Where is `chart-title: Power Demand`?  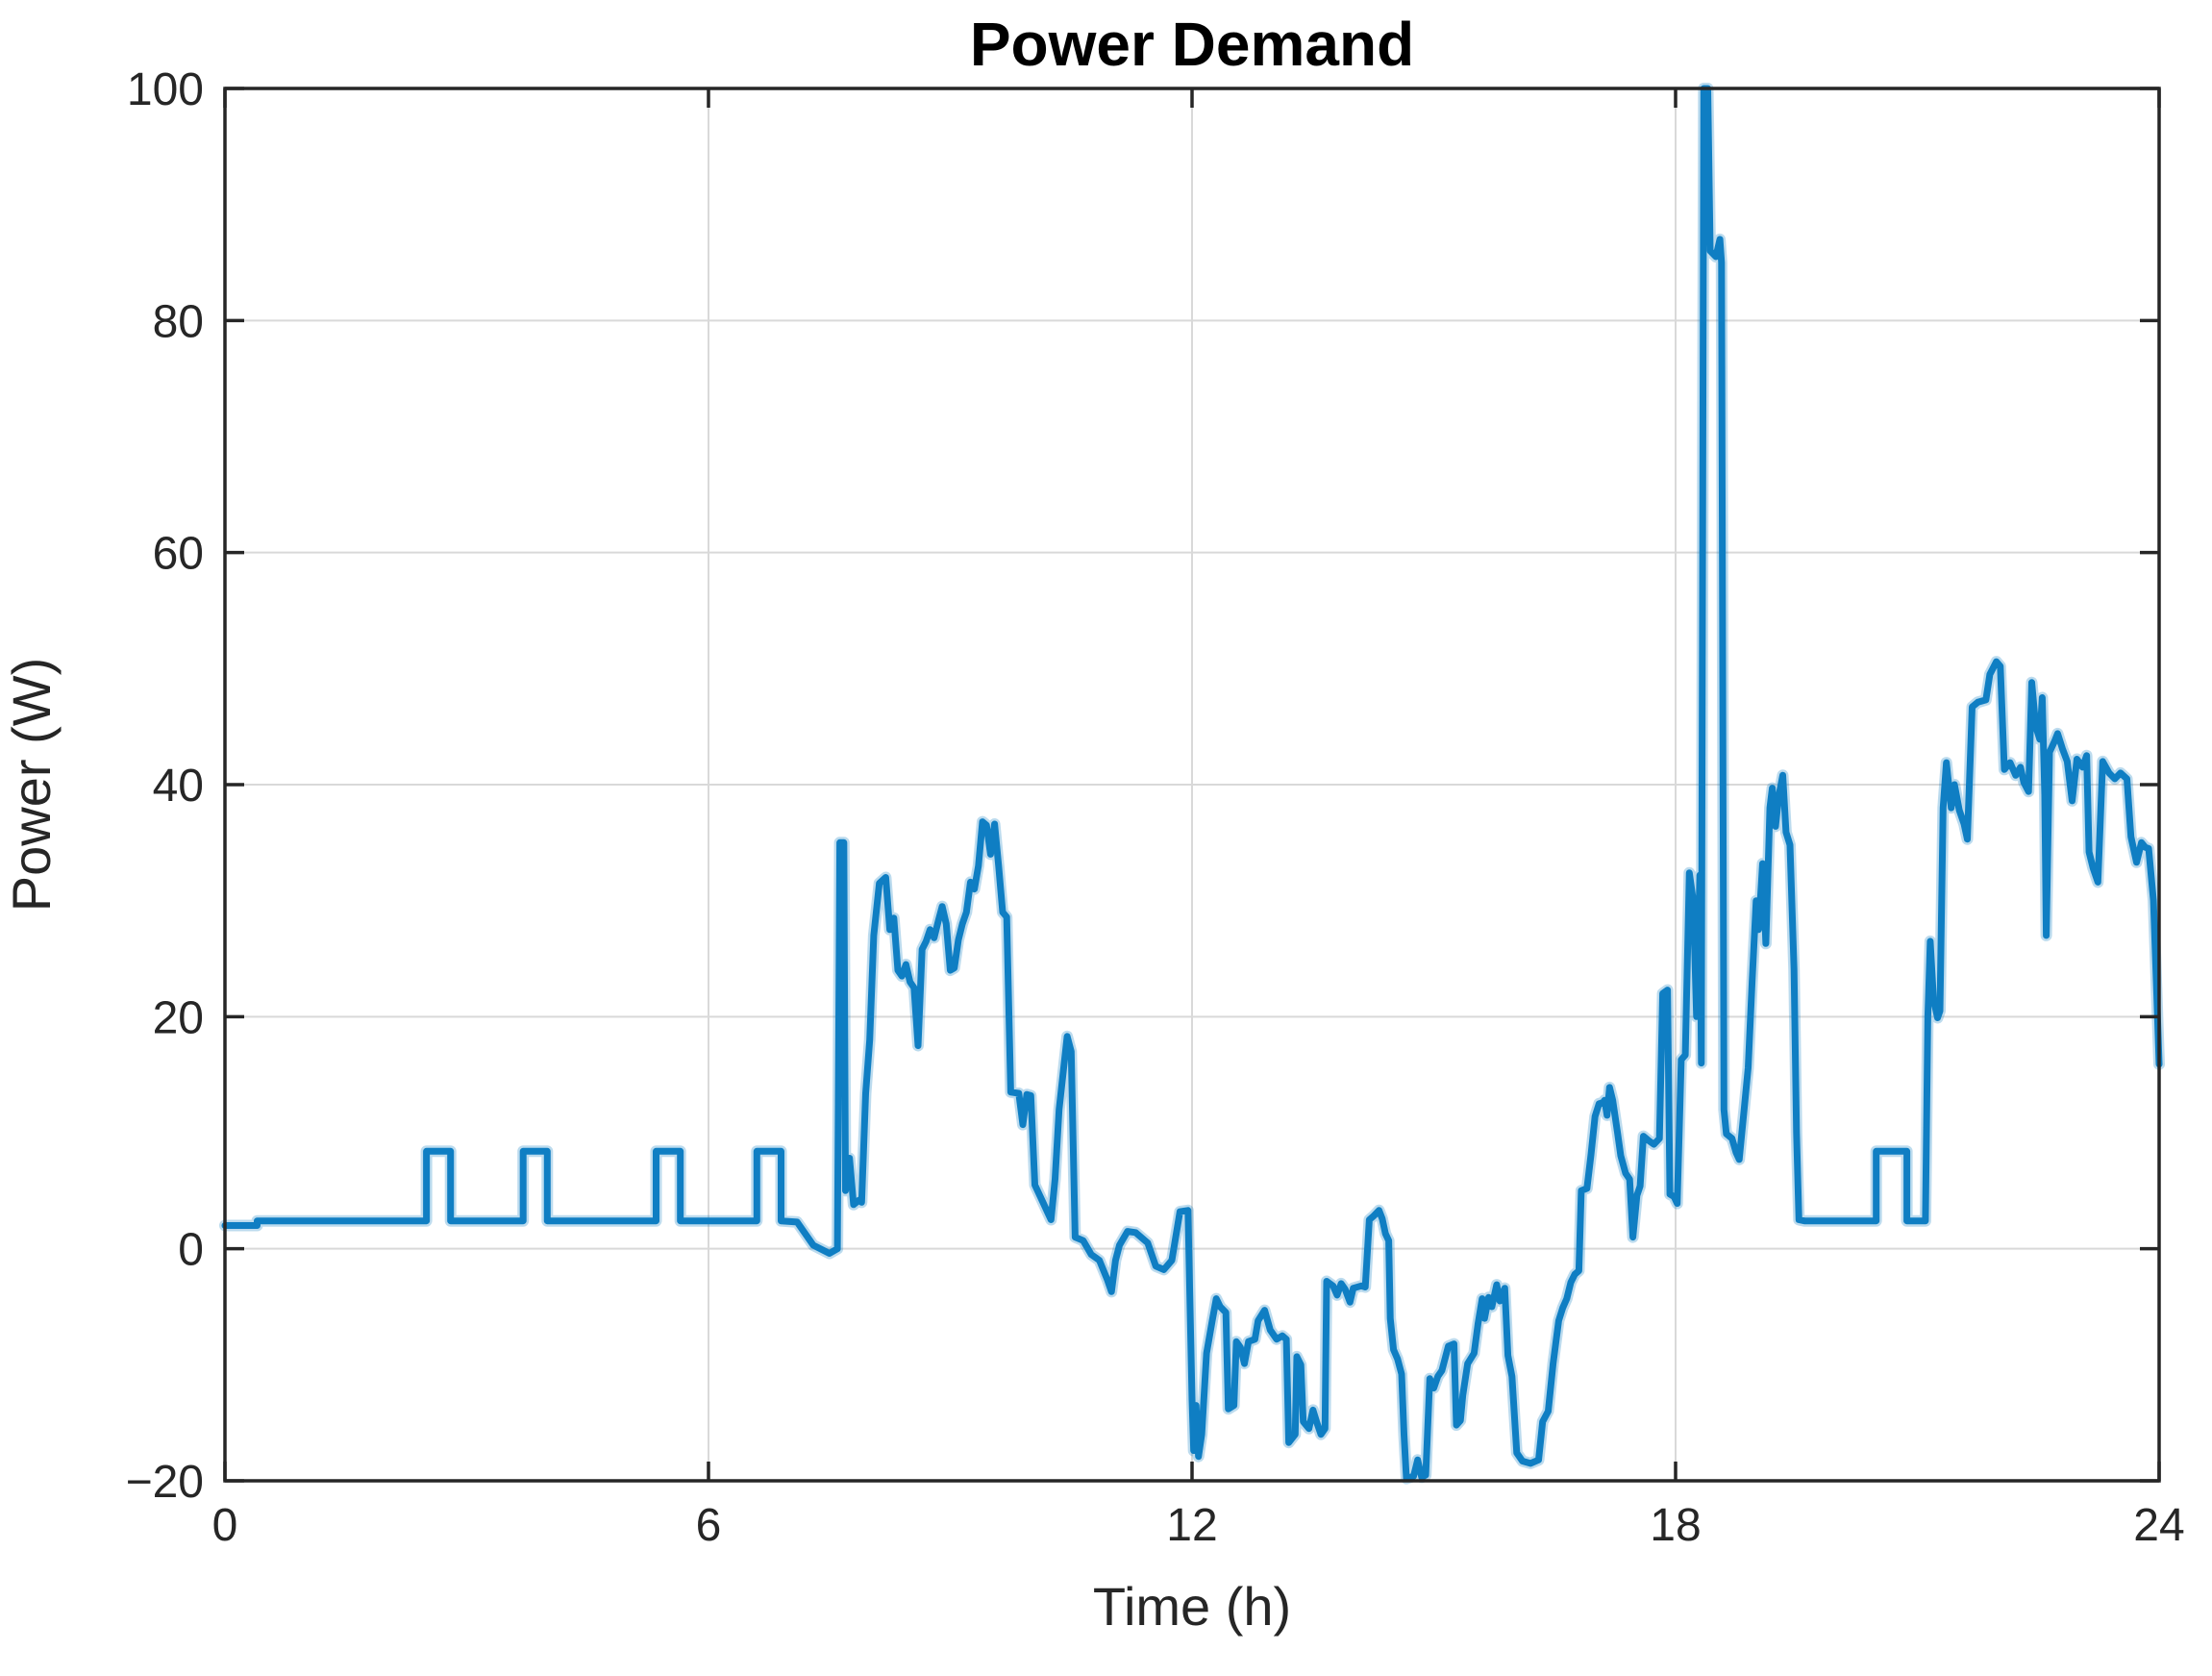
chart-title: Power Demand is located at coordinates (1192, 45).